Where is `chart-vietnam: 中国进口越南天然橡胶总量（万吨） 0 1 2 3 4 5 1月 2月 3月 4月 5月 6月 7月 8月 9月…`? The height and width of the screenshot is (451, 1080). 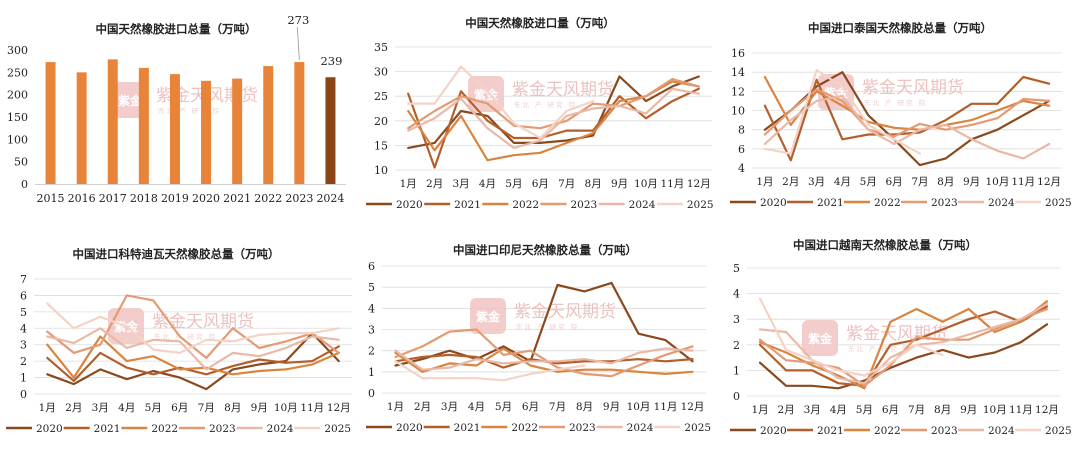 chart-vietnam: 中国进口越南天然橡胶总量（万吨） 0 1 2 3 4 5 1月 2月 3月 4月 5月 6月 7月 8月 9月… is located at coordinates (901, 337).